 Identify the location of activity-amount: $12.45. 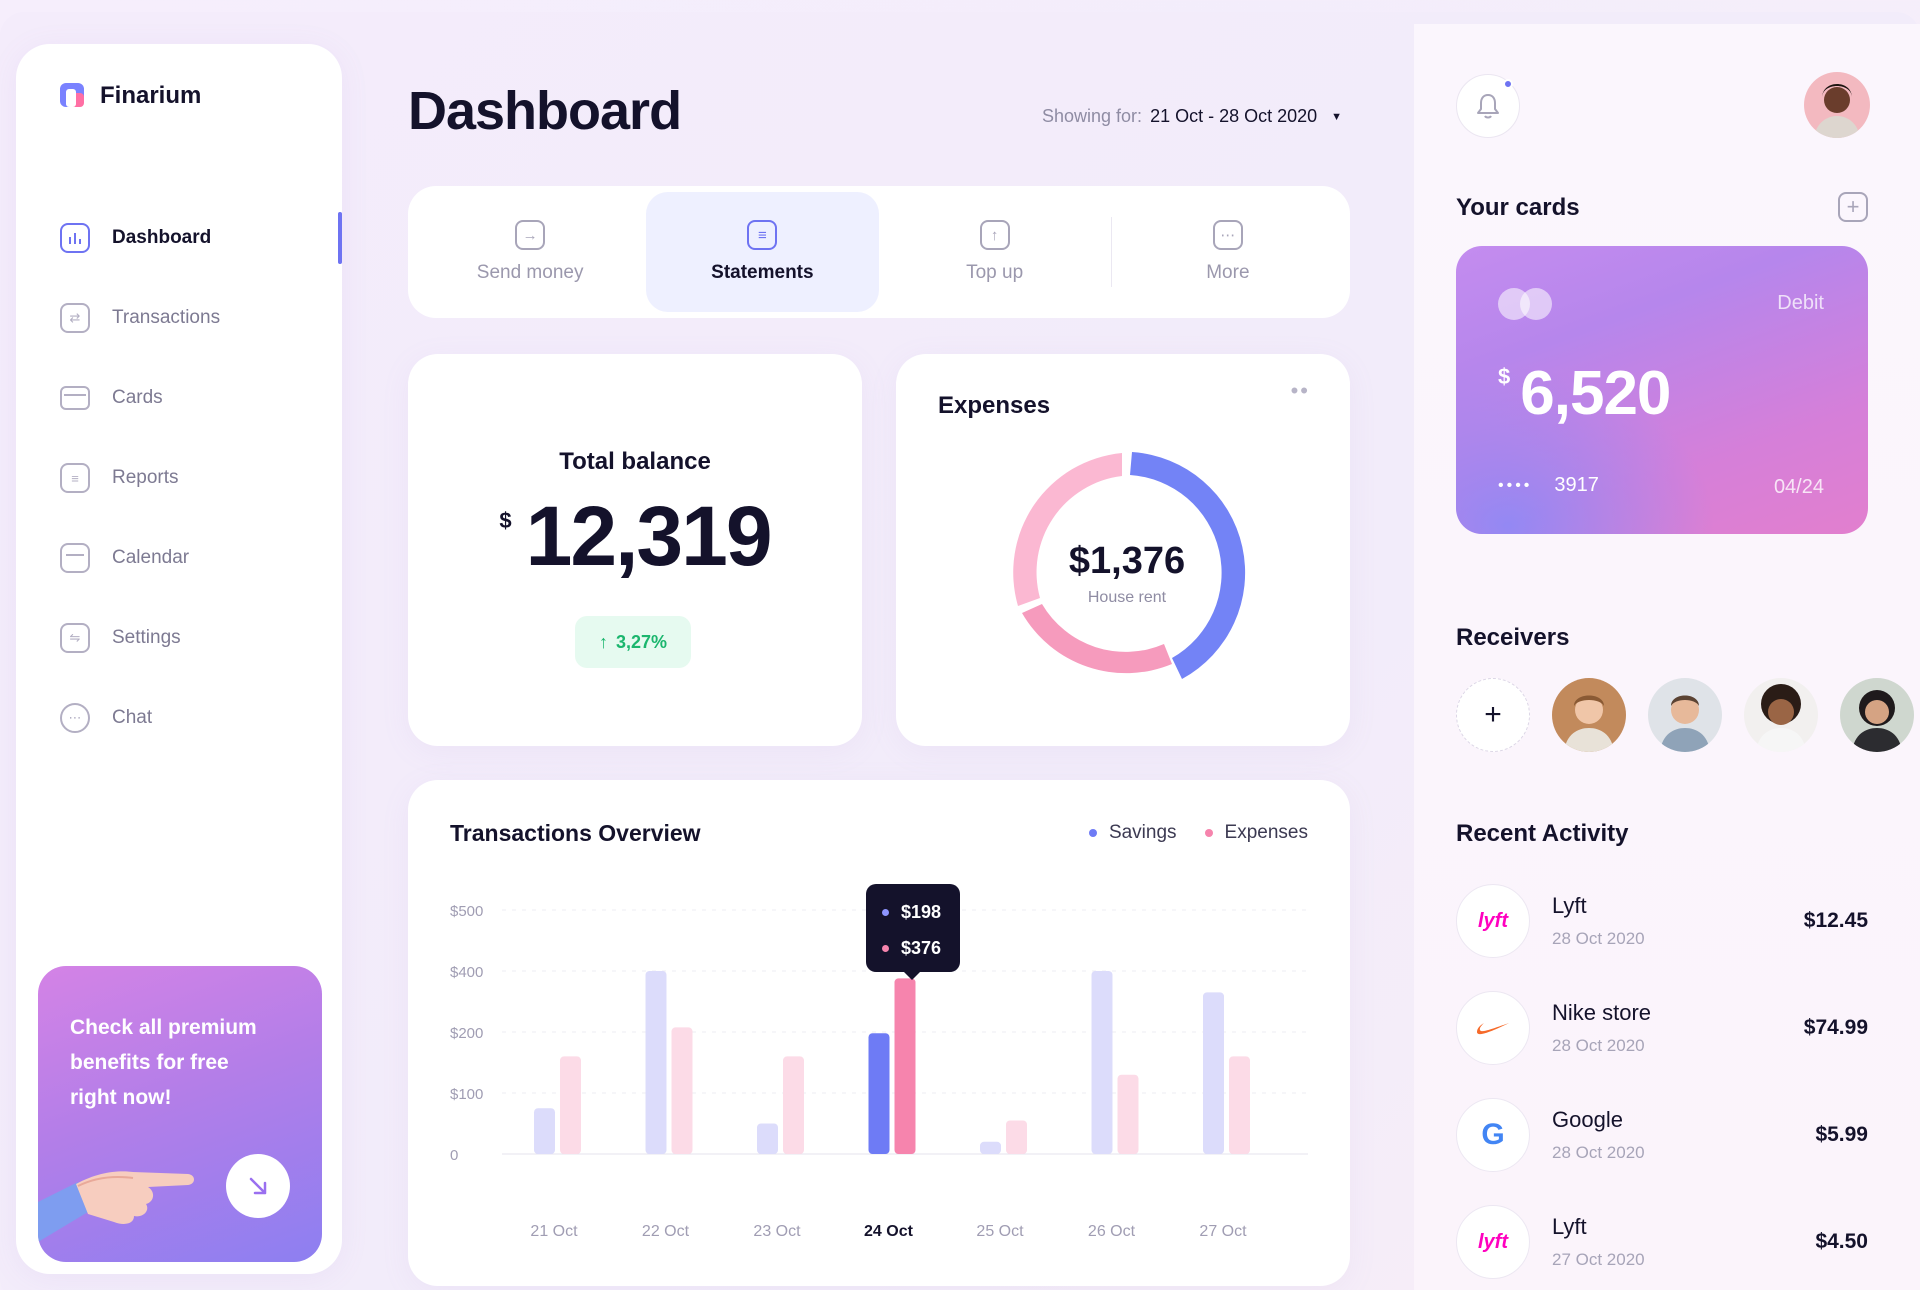
(1835, 920).